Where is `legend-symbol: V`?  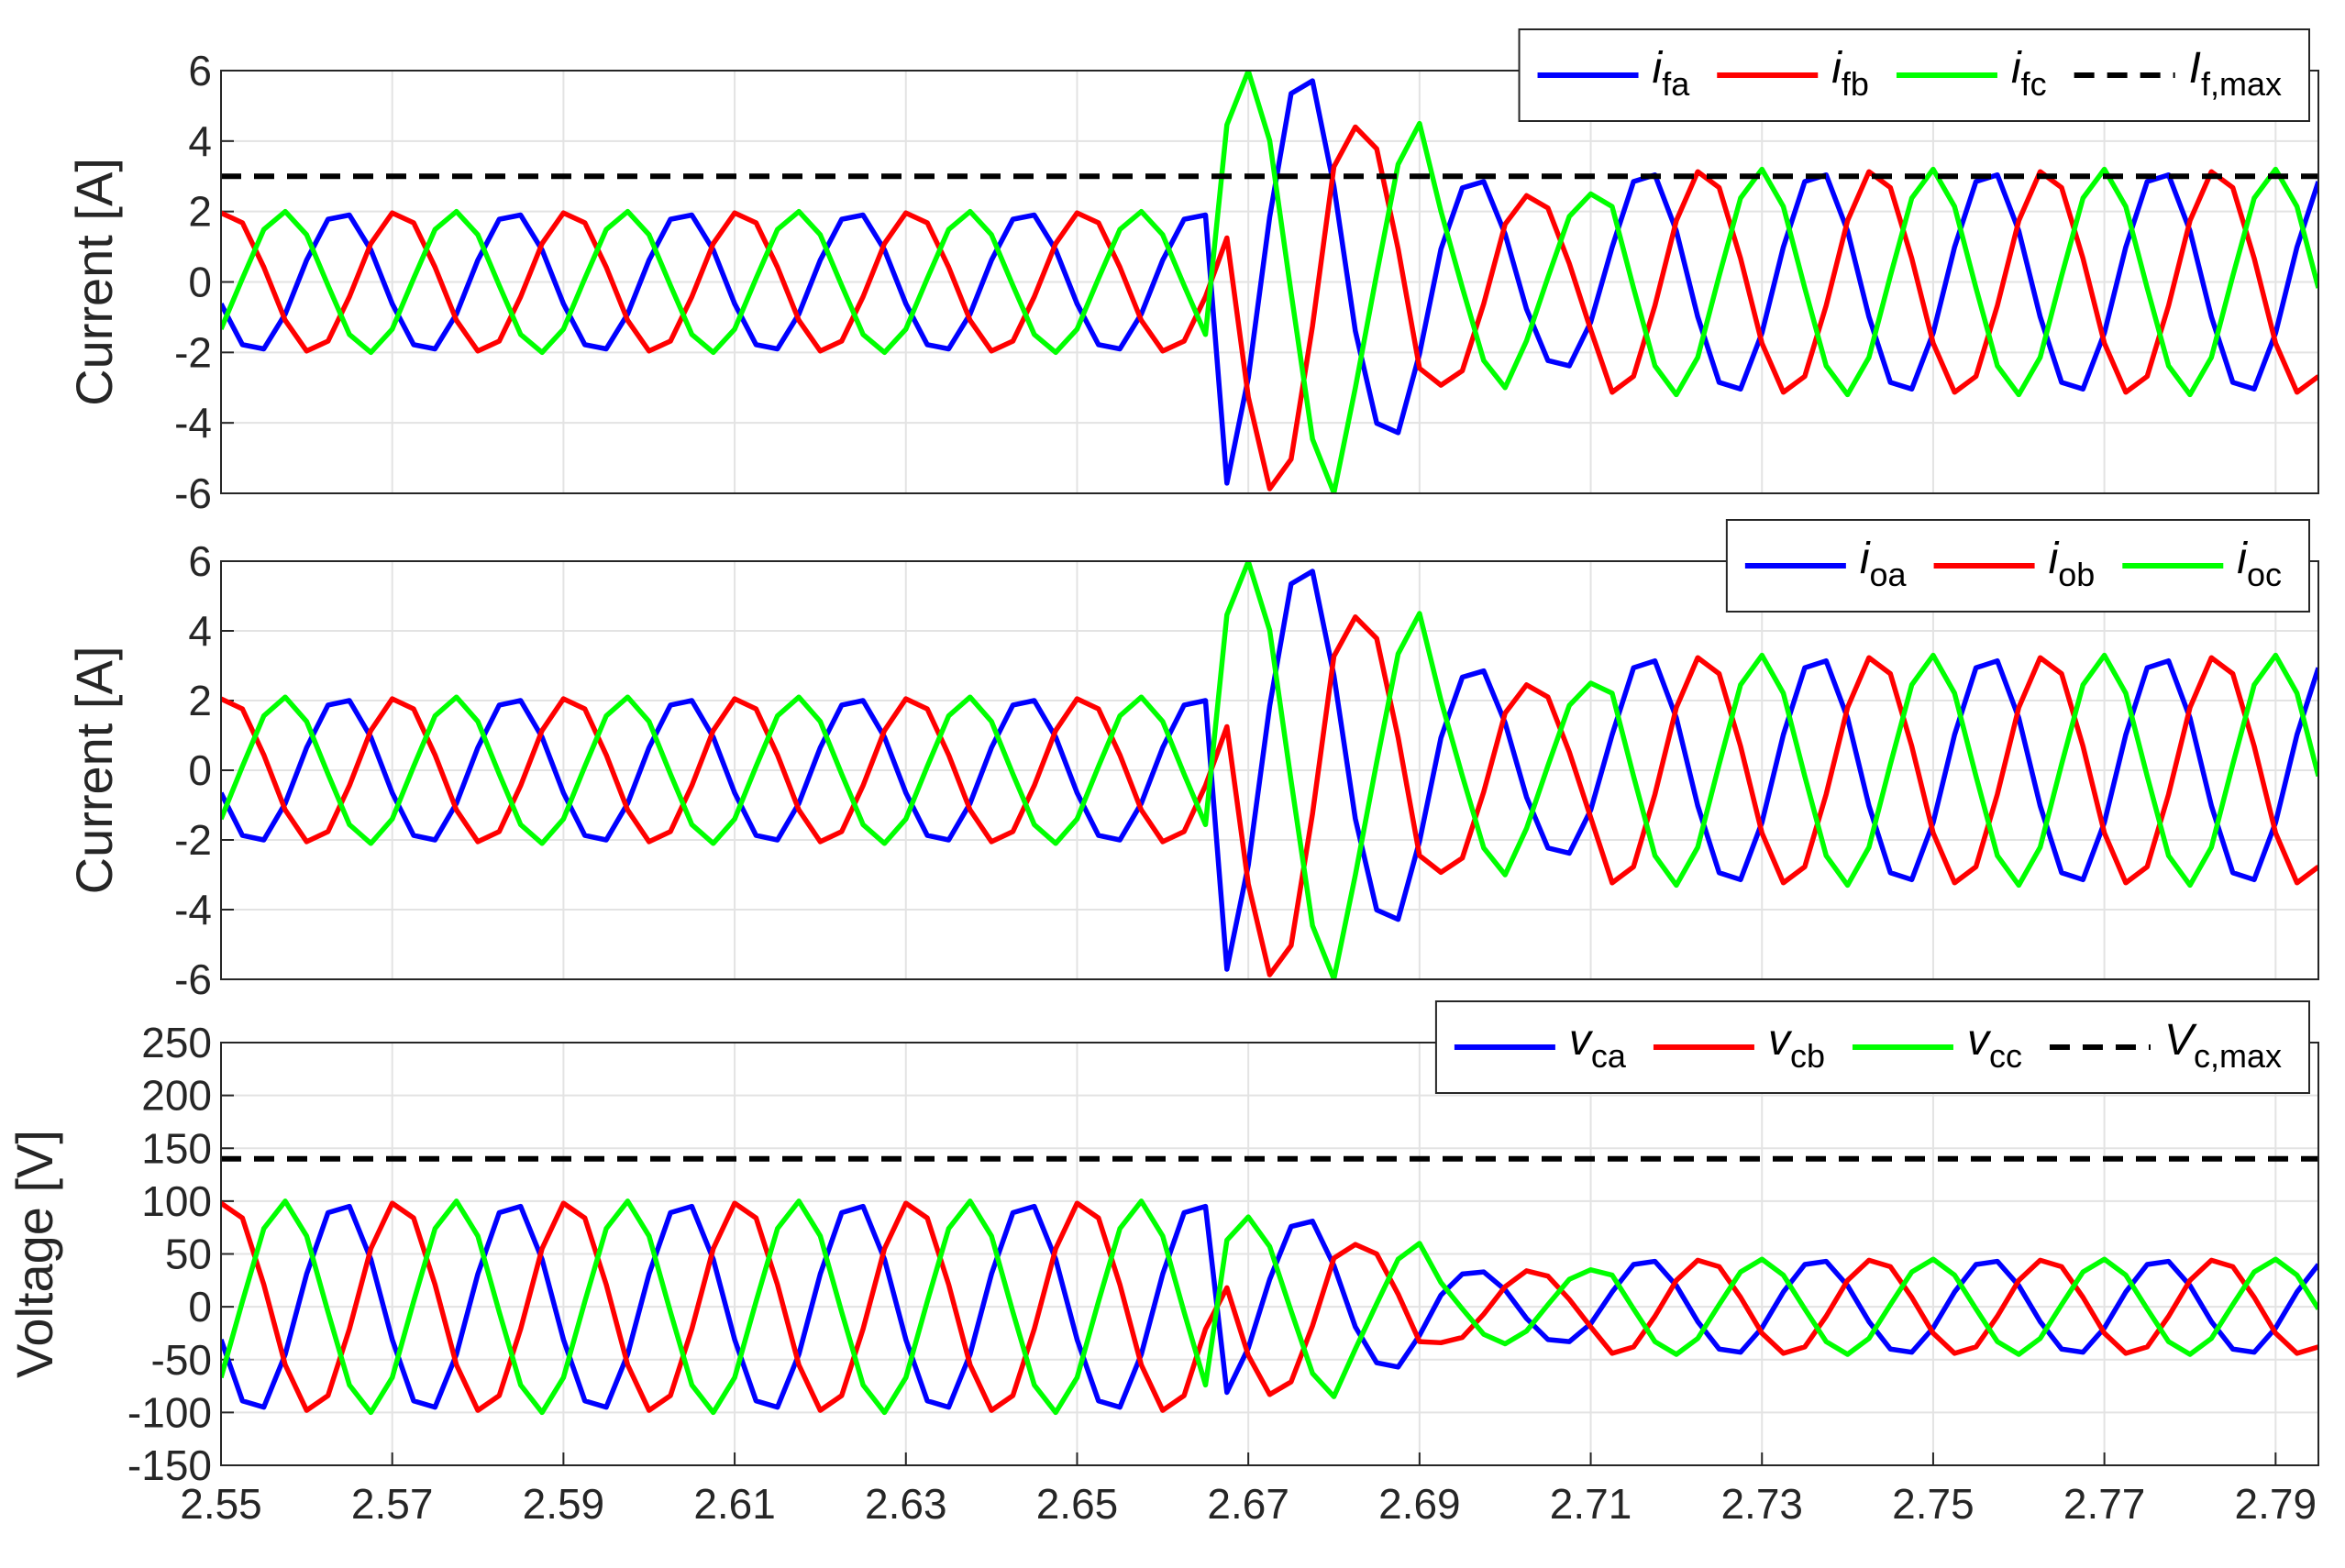
legend-symbol: V is located at coordinates (2180, 1041).